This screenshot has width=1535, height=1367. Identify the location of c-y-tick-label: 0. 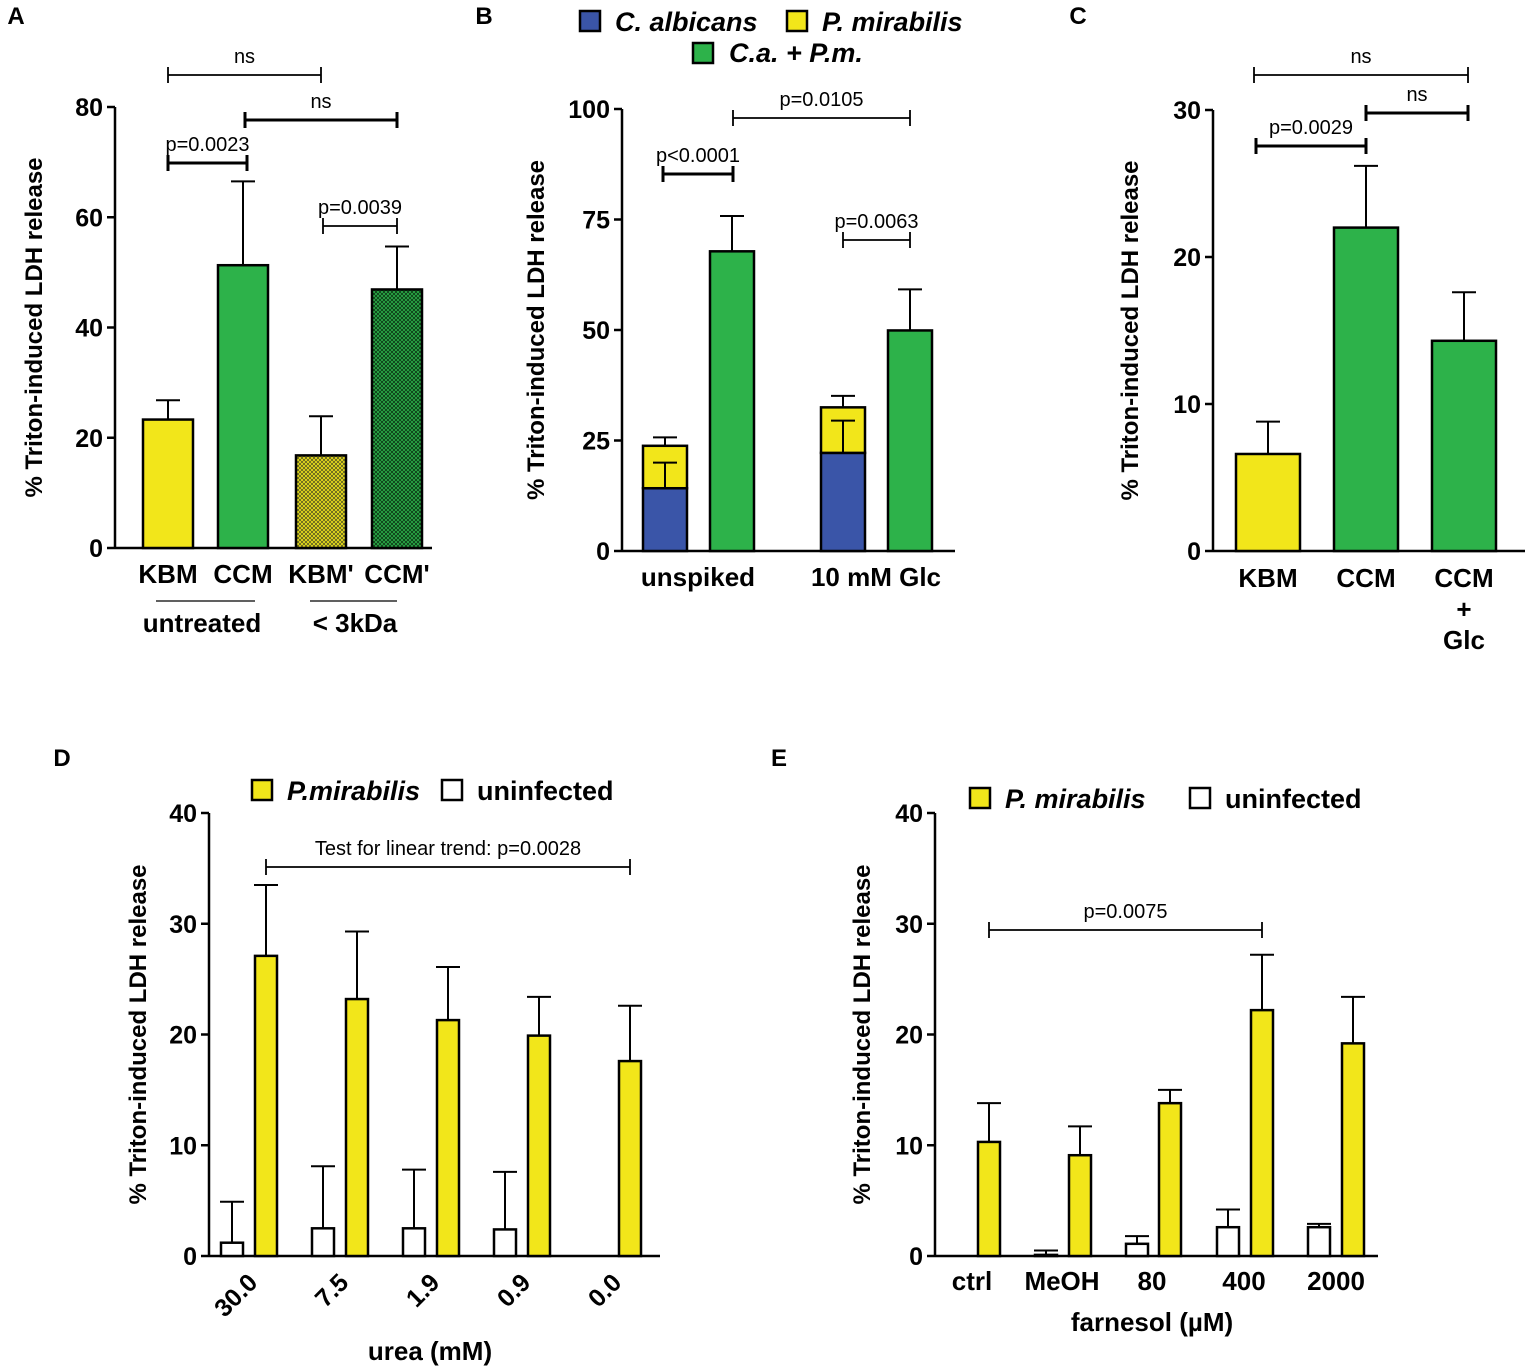
(1194, 552).